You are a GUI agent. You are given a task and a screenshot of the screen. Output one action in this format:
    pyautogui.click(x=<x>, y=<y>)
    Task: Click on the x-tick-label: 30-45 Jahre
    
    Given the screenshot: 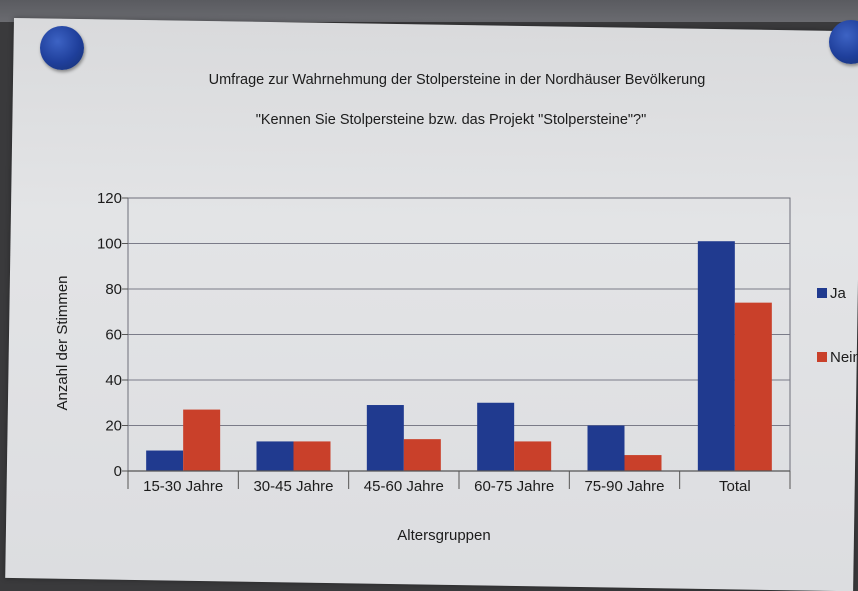 What is the action you would take?
    pyautogui.click(x=293, y=486)
    